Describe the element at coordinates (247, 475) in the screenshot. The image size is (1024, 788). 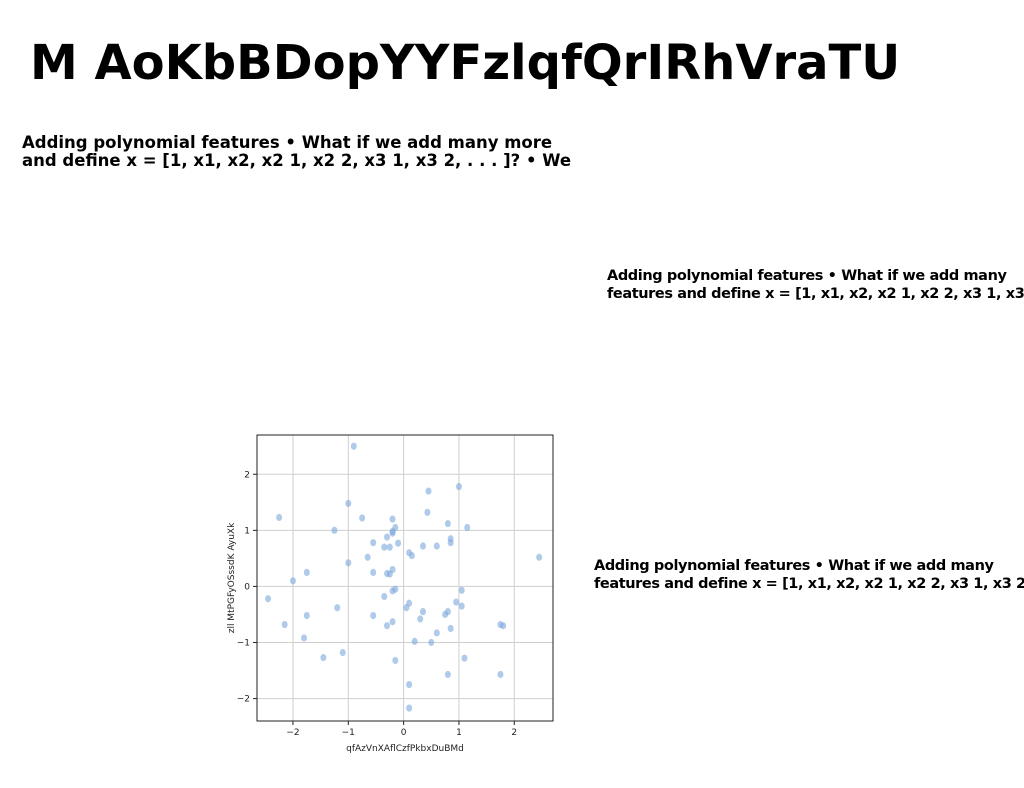
I see `y-tick-label: 2` at that location.